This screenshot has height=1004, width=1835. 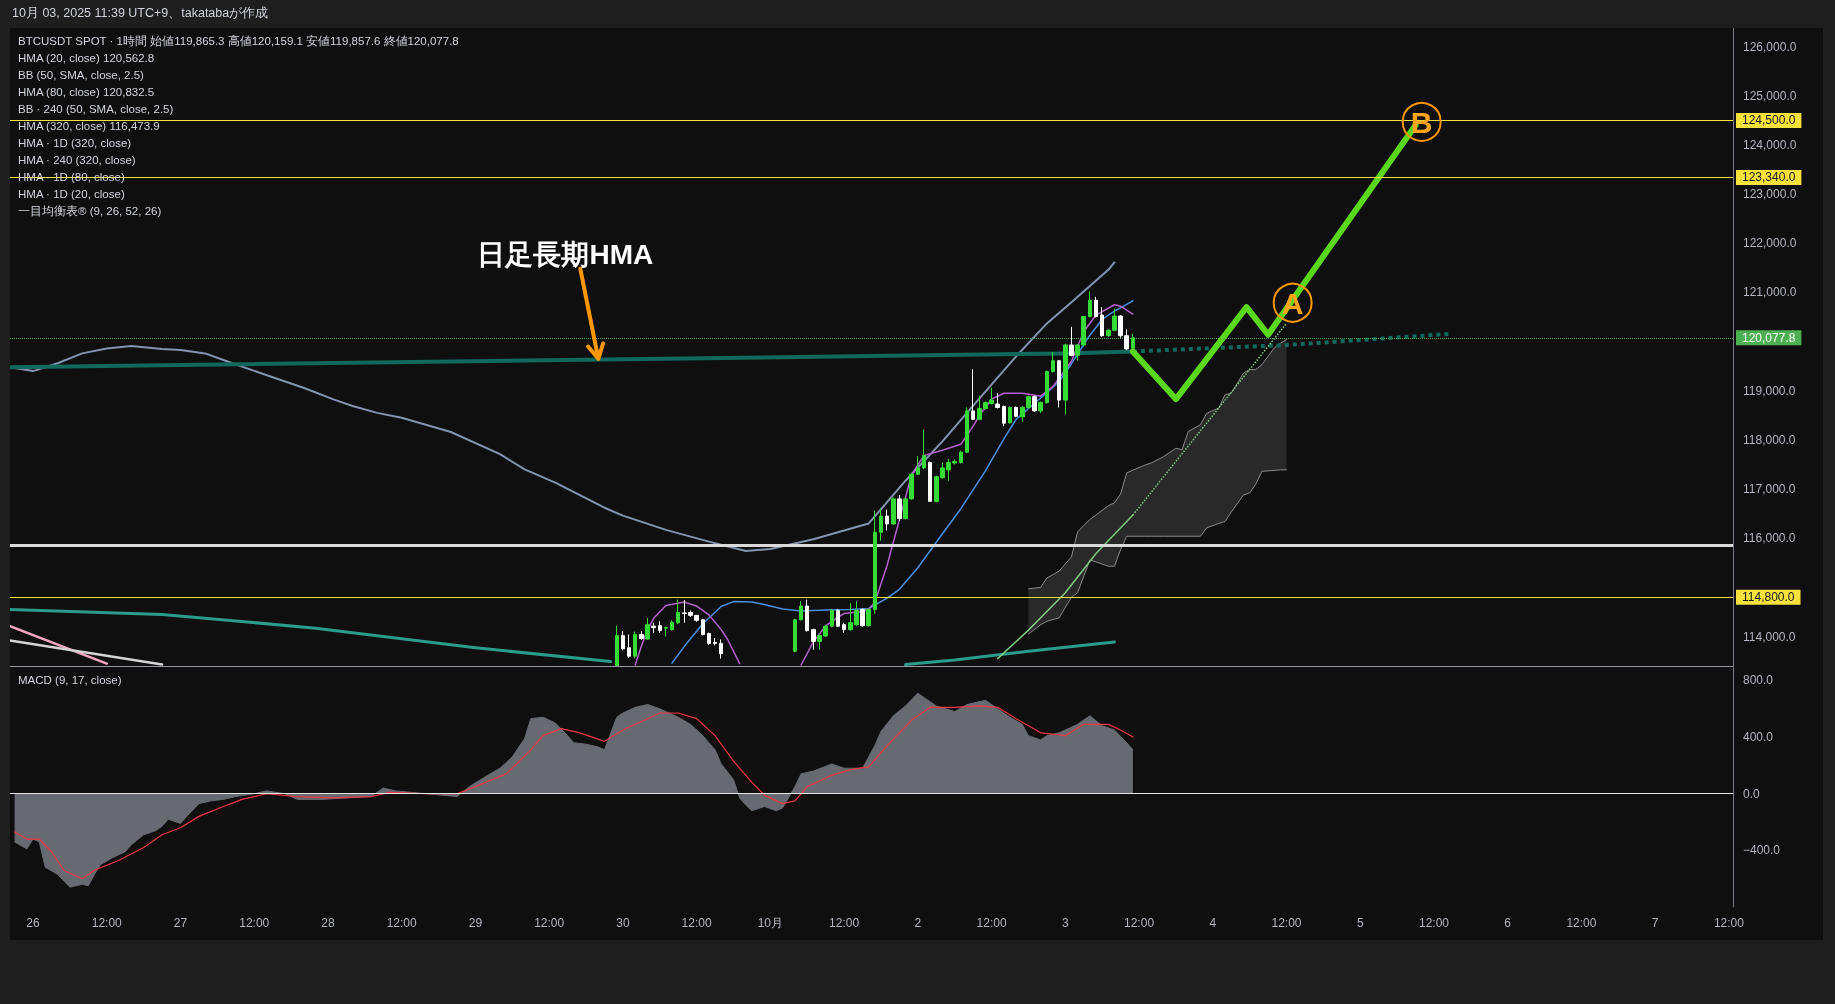 What do you see at coordinates (1770, 46) in the screenshot?
I see `y-tick-label: 126,000.0` at bounding box center [1770, 46].